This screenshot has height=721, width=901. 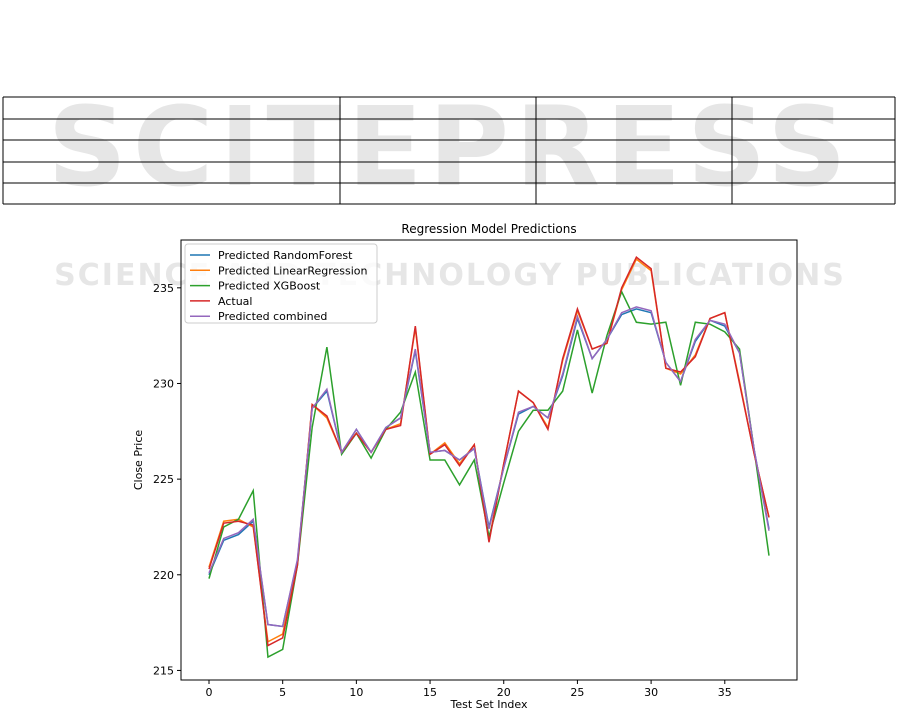 What do you see at coordinates (163, 479) in the screenshot?
I see `y-tick-label: 225` at bounding box center [163, 479].